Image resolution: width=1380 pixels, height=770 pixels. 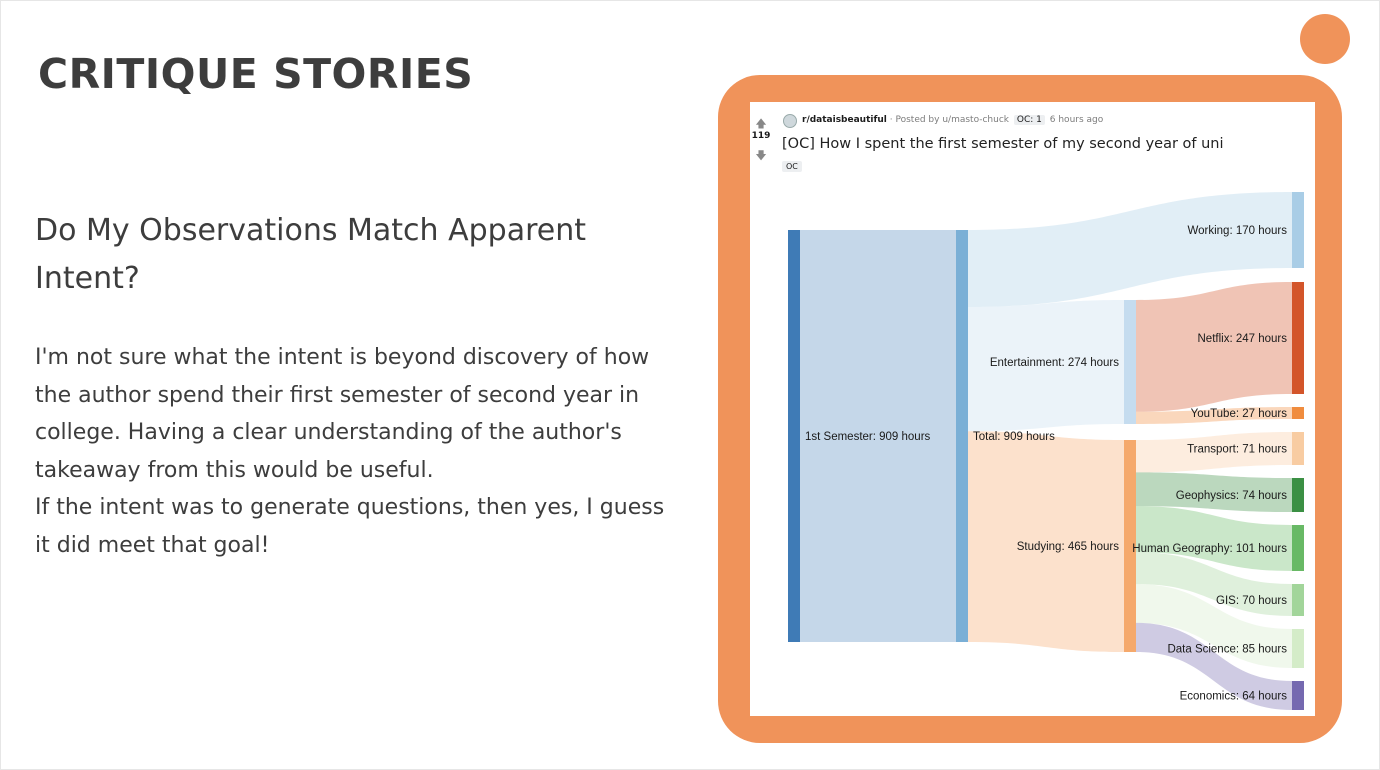 I want to click on sankey-label-datascience: Data Science: 85 hours, so click(x=1227, y=650).